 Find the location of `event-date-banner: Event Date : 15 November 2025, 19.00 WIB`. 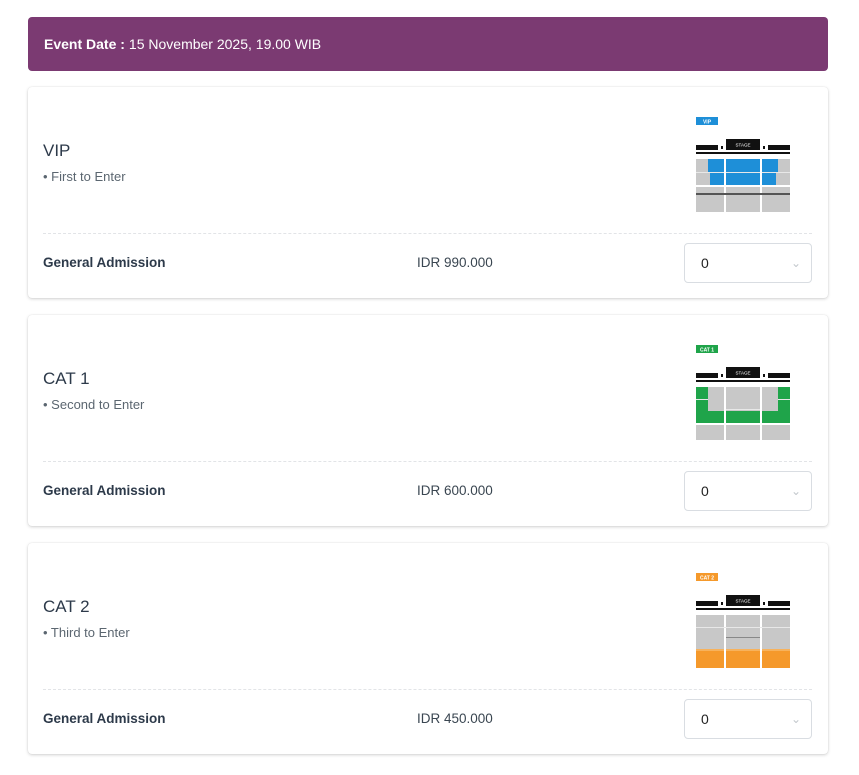

event-date-banner: Event Date : 15 November 2025, 19.00 WIB is located at coordinates (428, 44).